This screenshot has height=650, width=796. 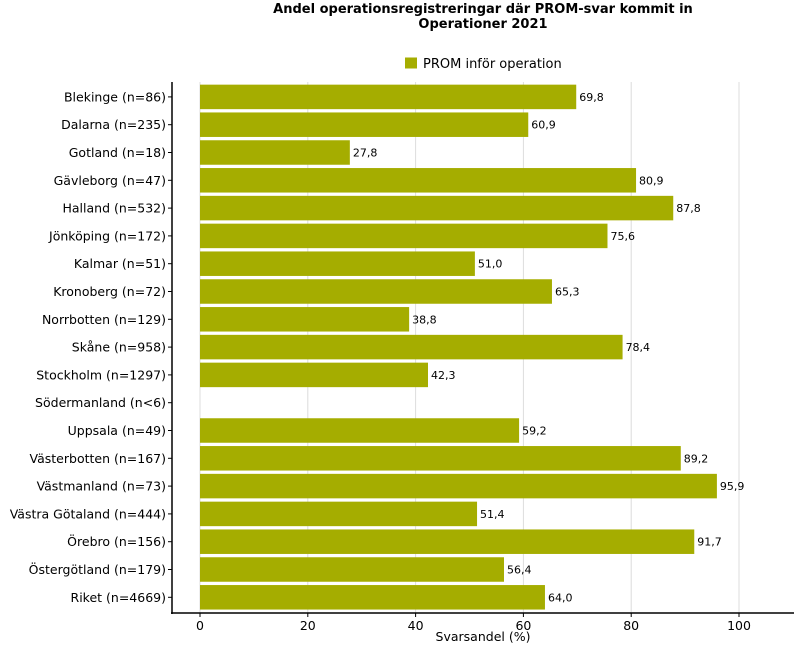 I want to click on y-tick-label: Södermanland (n<6), so click(x=100, y=402).